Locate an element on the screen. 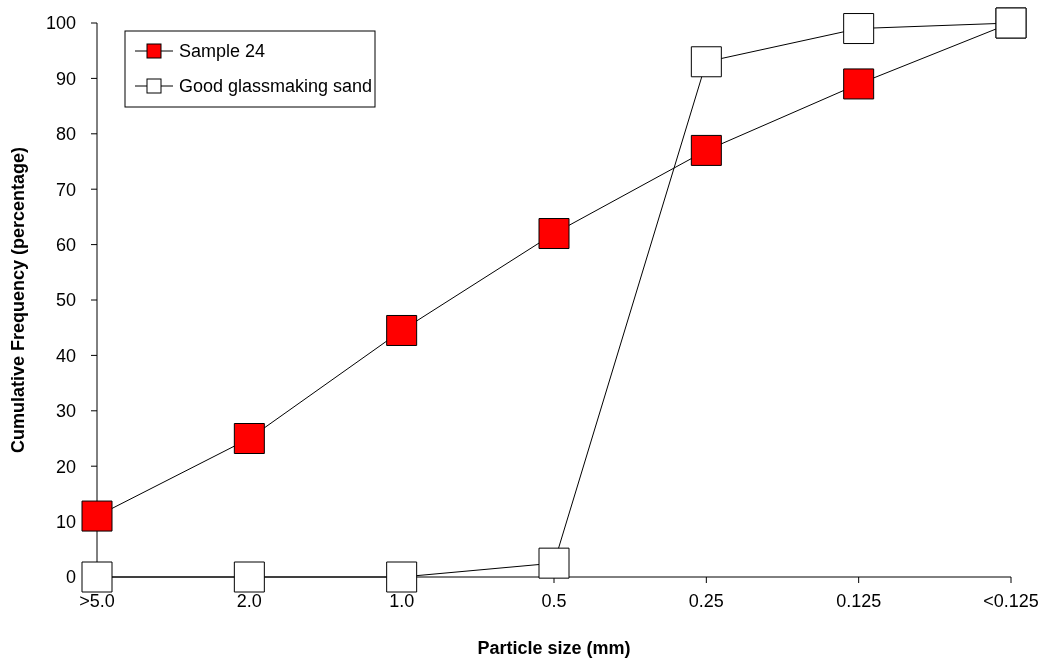 The height and width of the screenshot is (666, 1050). x-tick-label: 0.125 is located at coordinates (859, 601).